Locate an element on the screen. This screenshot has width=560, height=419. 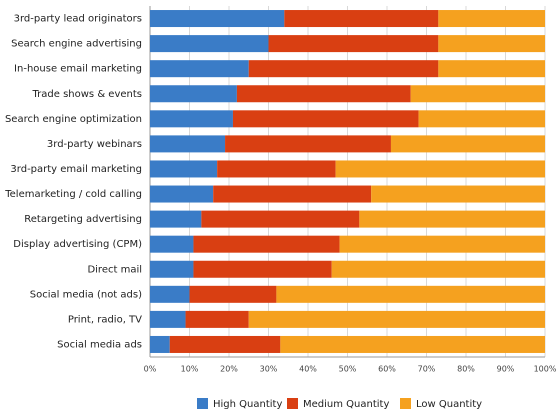
x-tick-label: 60% is located at coordinates (387, 369).